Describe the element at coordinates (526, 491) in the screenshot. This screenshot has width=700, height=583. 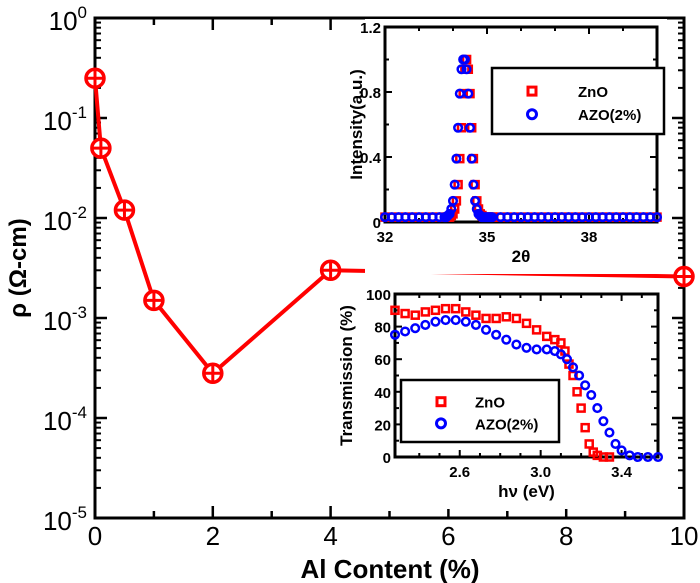
I see `x-axis-label: hν (eV)` at that location.